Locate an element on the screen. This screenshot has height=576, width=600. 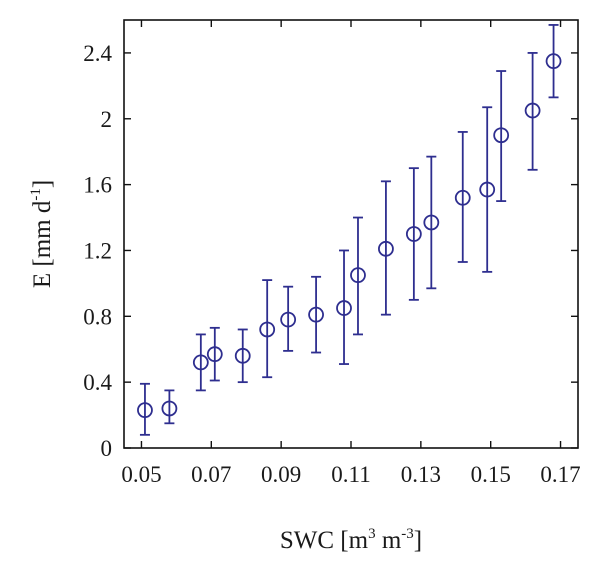
x-tick-labels: 0.05 0.07 0.09 0.11 0.13 0.15 0.17 is located at coordinates (350, 474).